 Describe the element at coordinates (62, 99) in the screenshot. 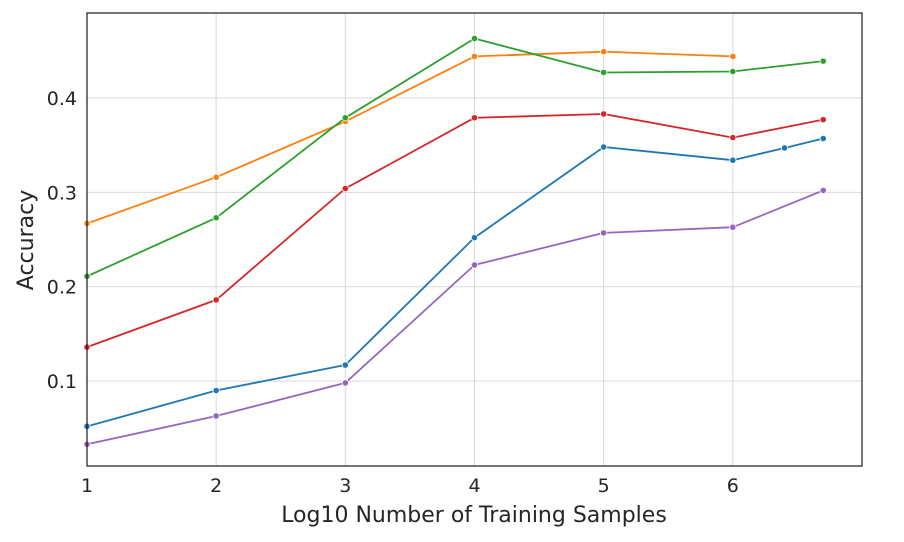

I see `y-tick-label: 0.4` at that location.